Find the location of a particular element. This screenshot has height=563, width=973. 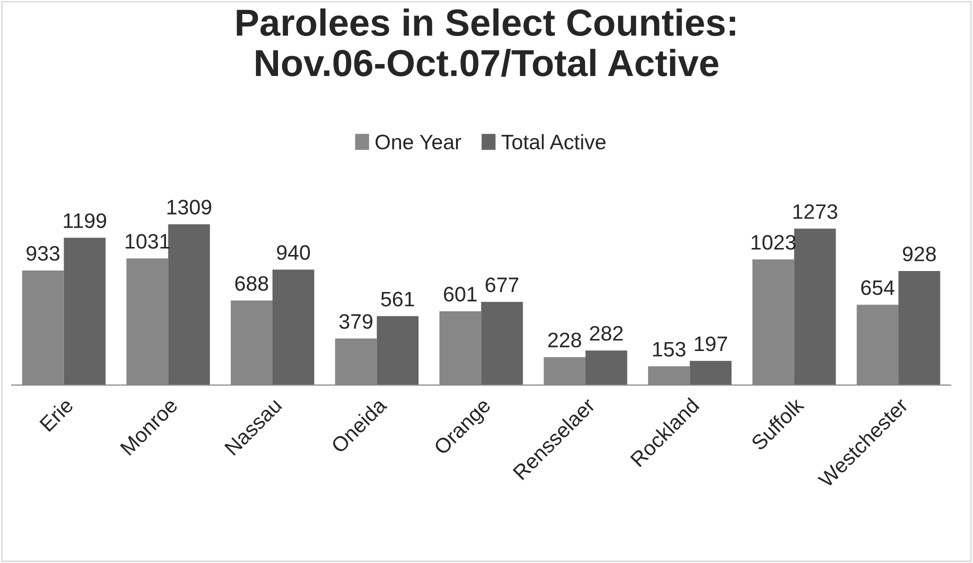

data-label: 228 is located at coordinates (565, 340).